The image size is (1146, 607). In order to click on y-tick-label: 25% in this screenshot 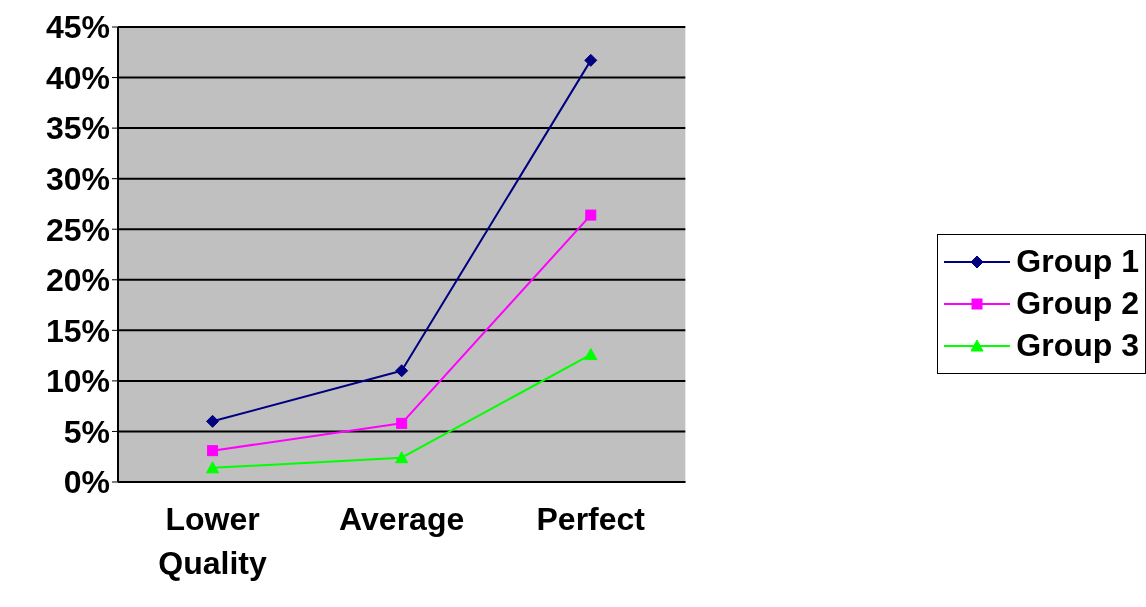, I will do `click(77, 229)`.